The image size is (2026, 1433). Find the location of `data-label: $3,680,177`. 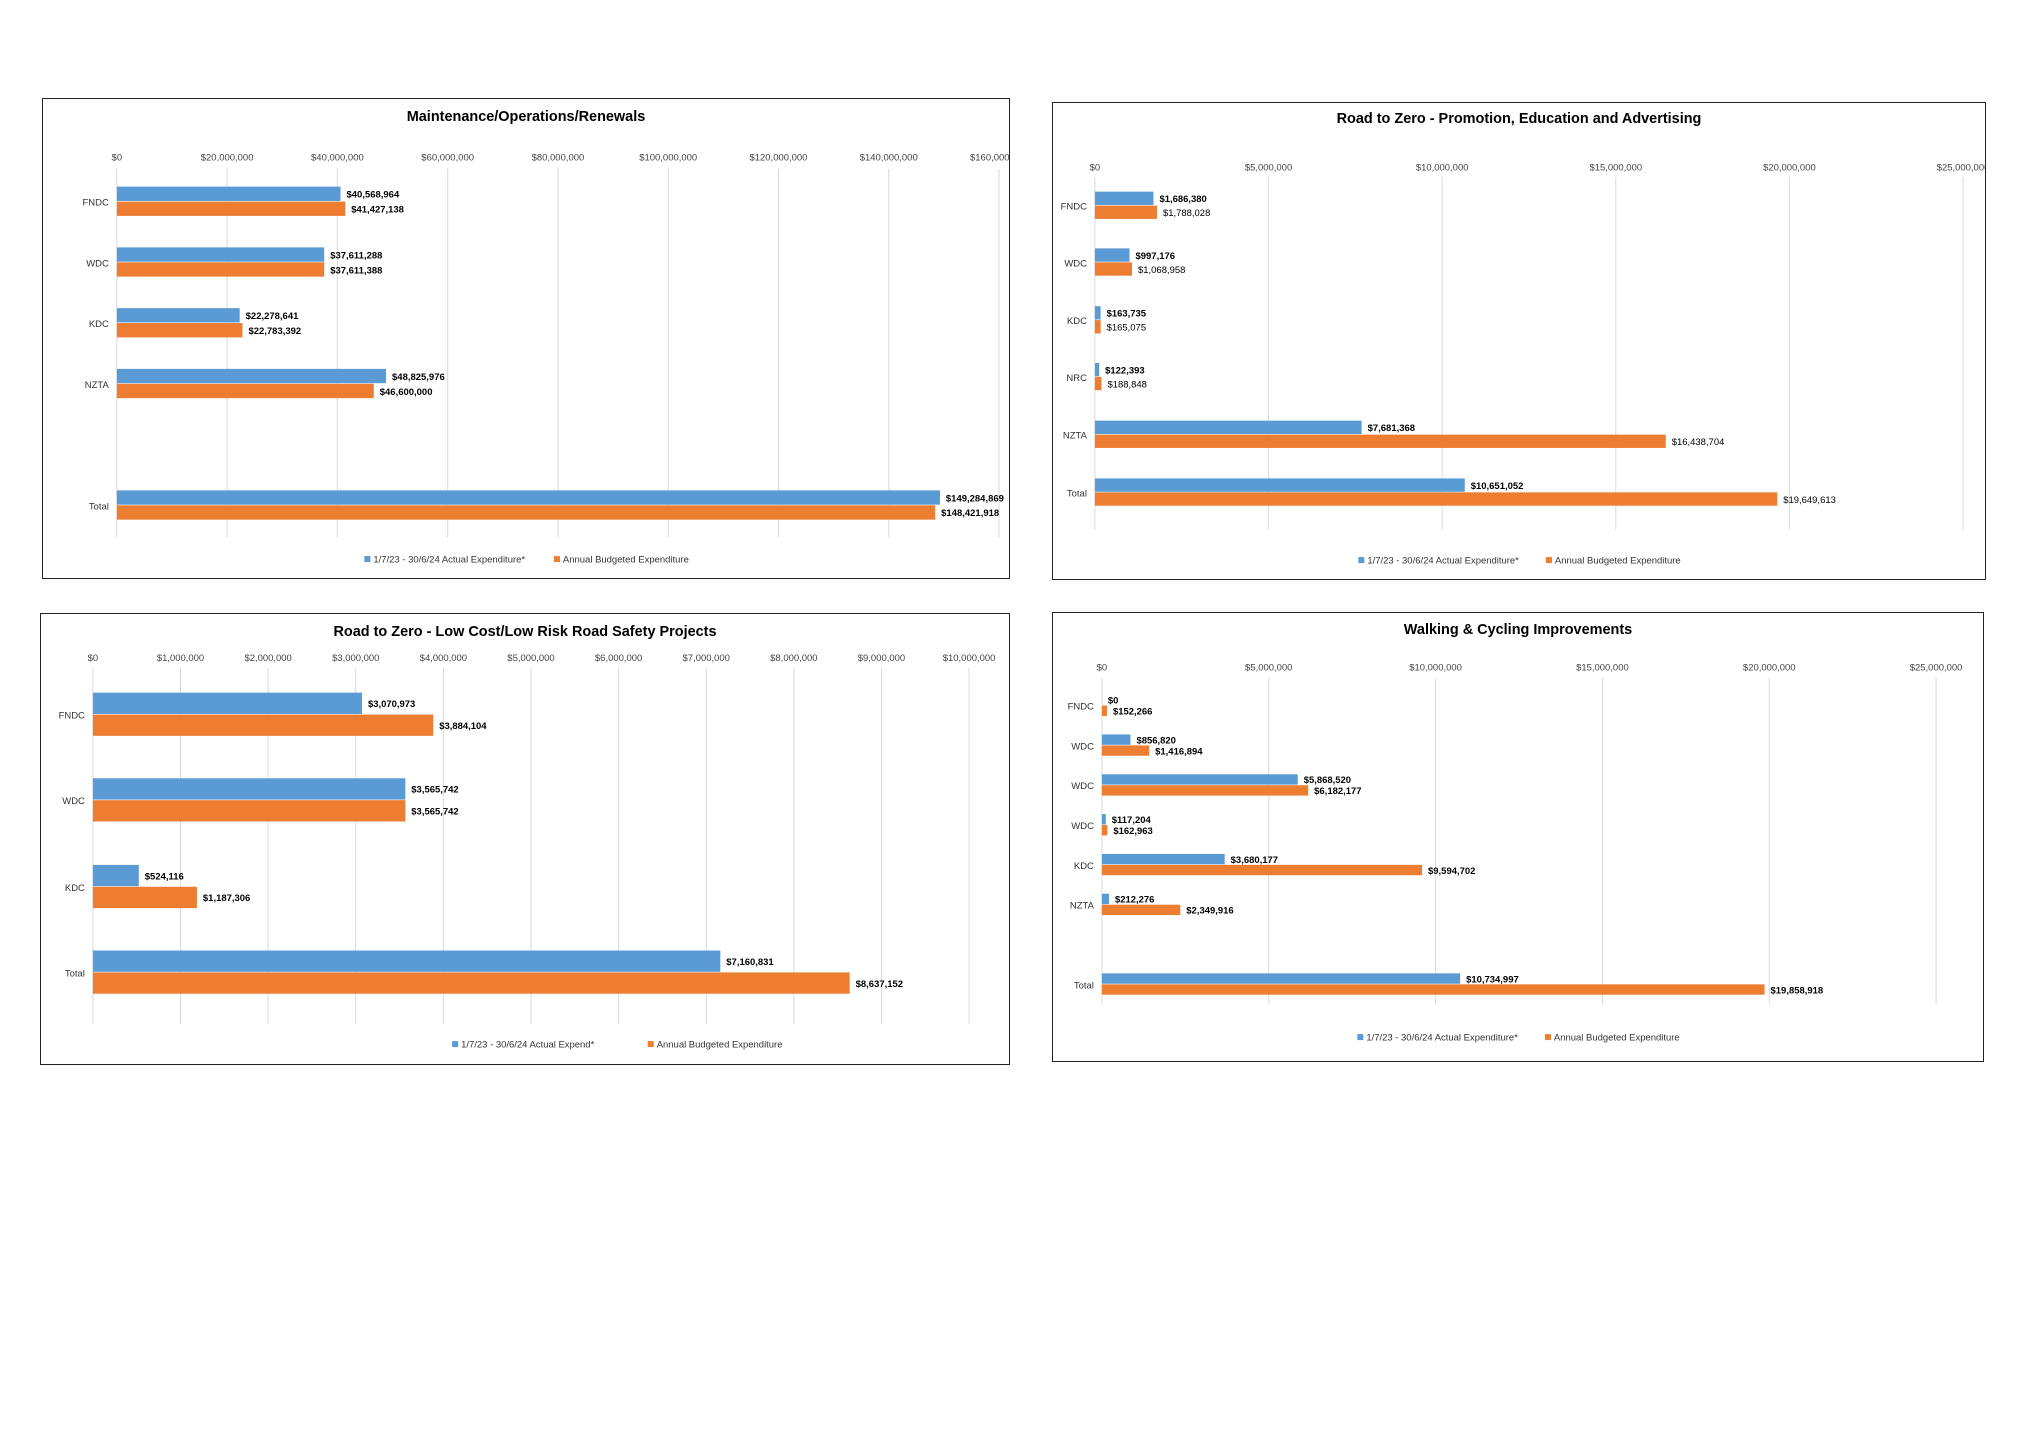

data-label: $3,680,177 is located at coordinates (1254, 860).